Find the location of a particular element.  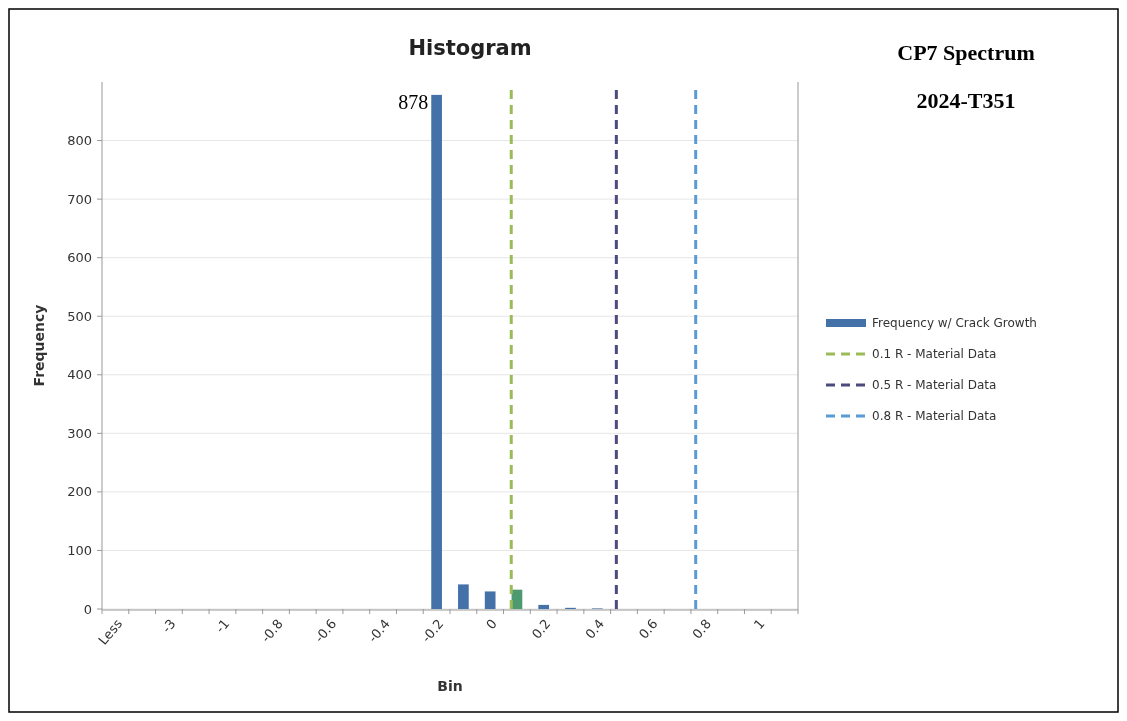

text: 0.5 R - Material Data is located at coordinates (934, 385).